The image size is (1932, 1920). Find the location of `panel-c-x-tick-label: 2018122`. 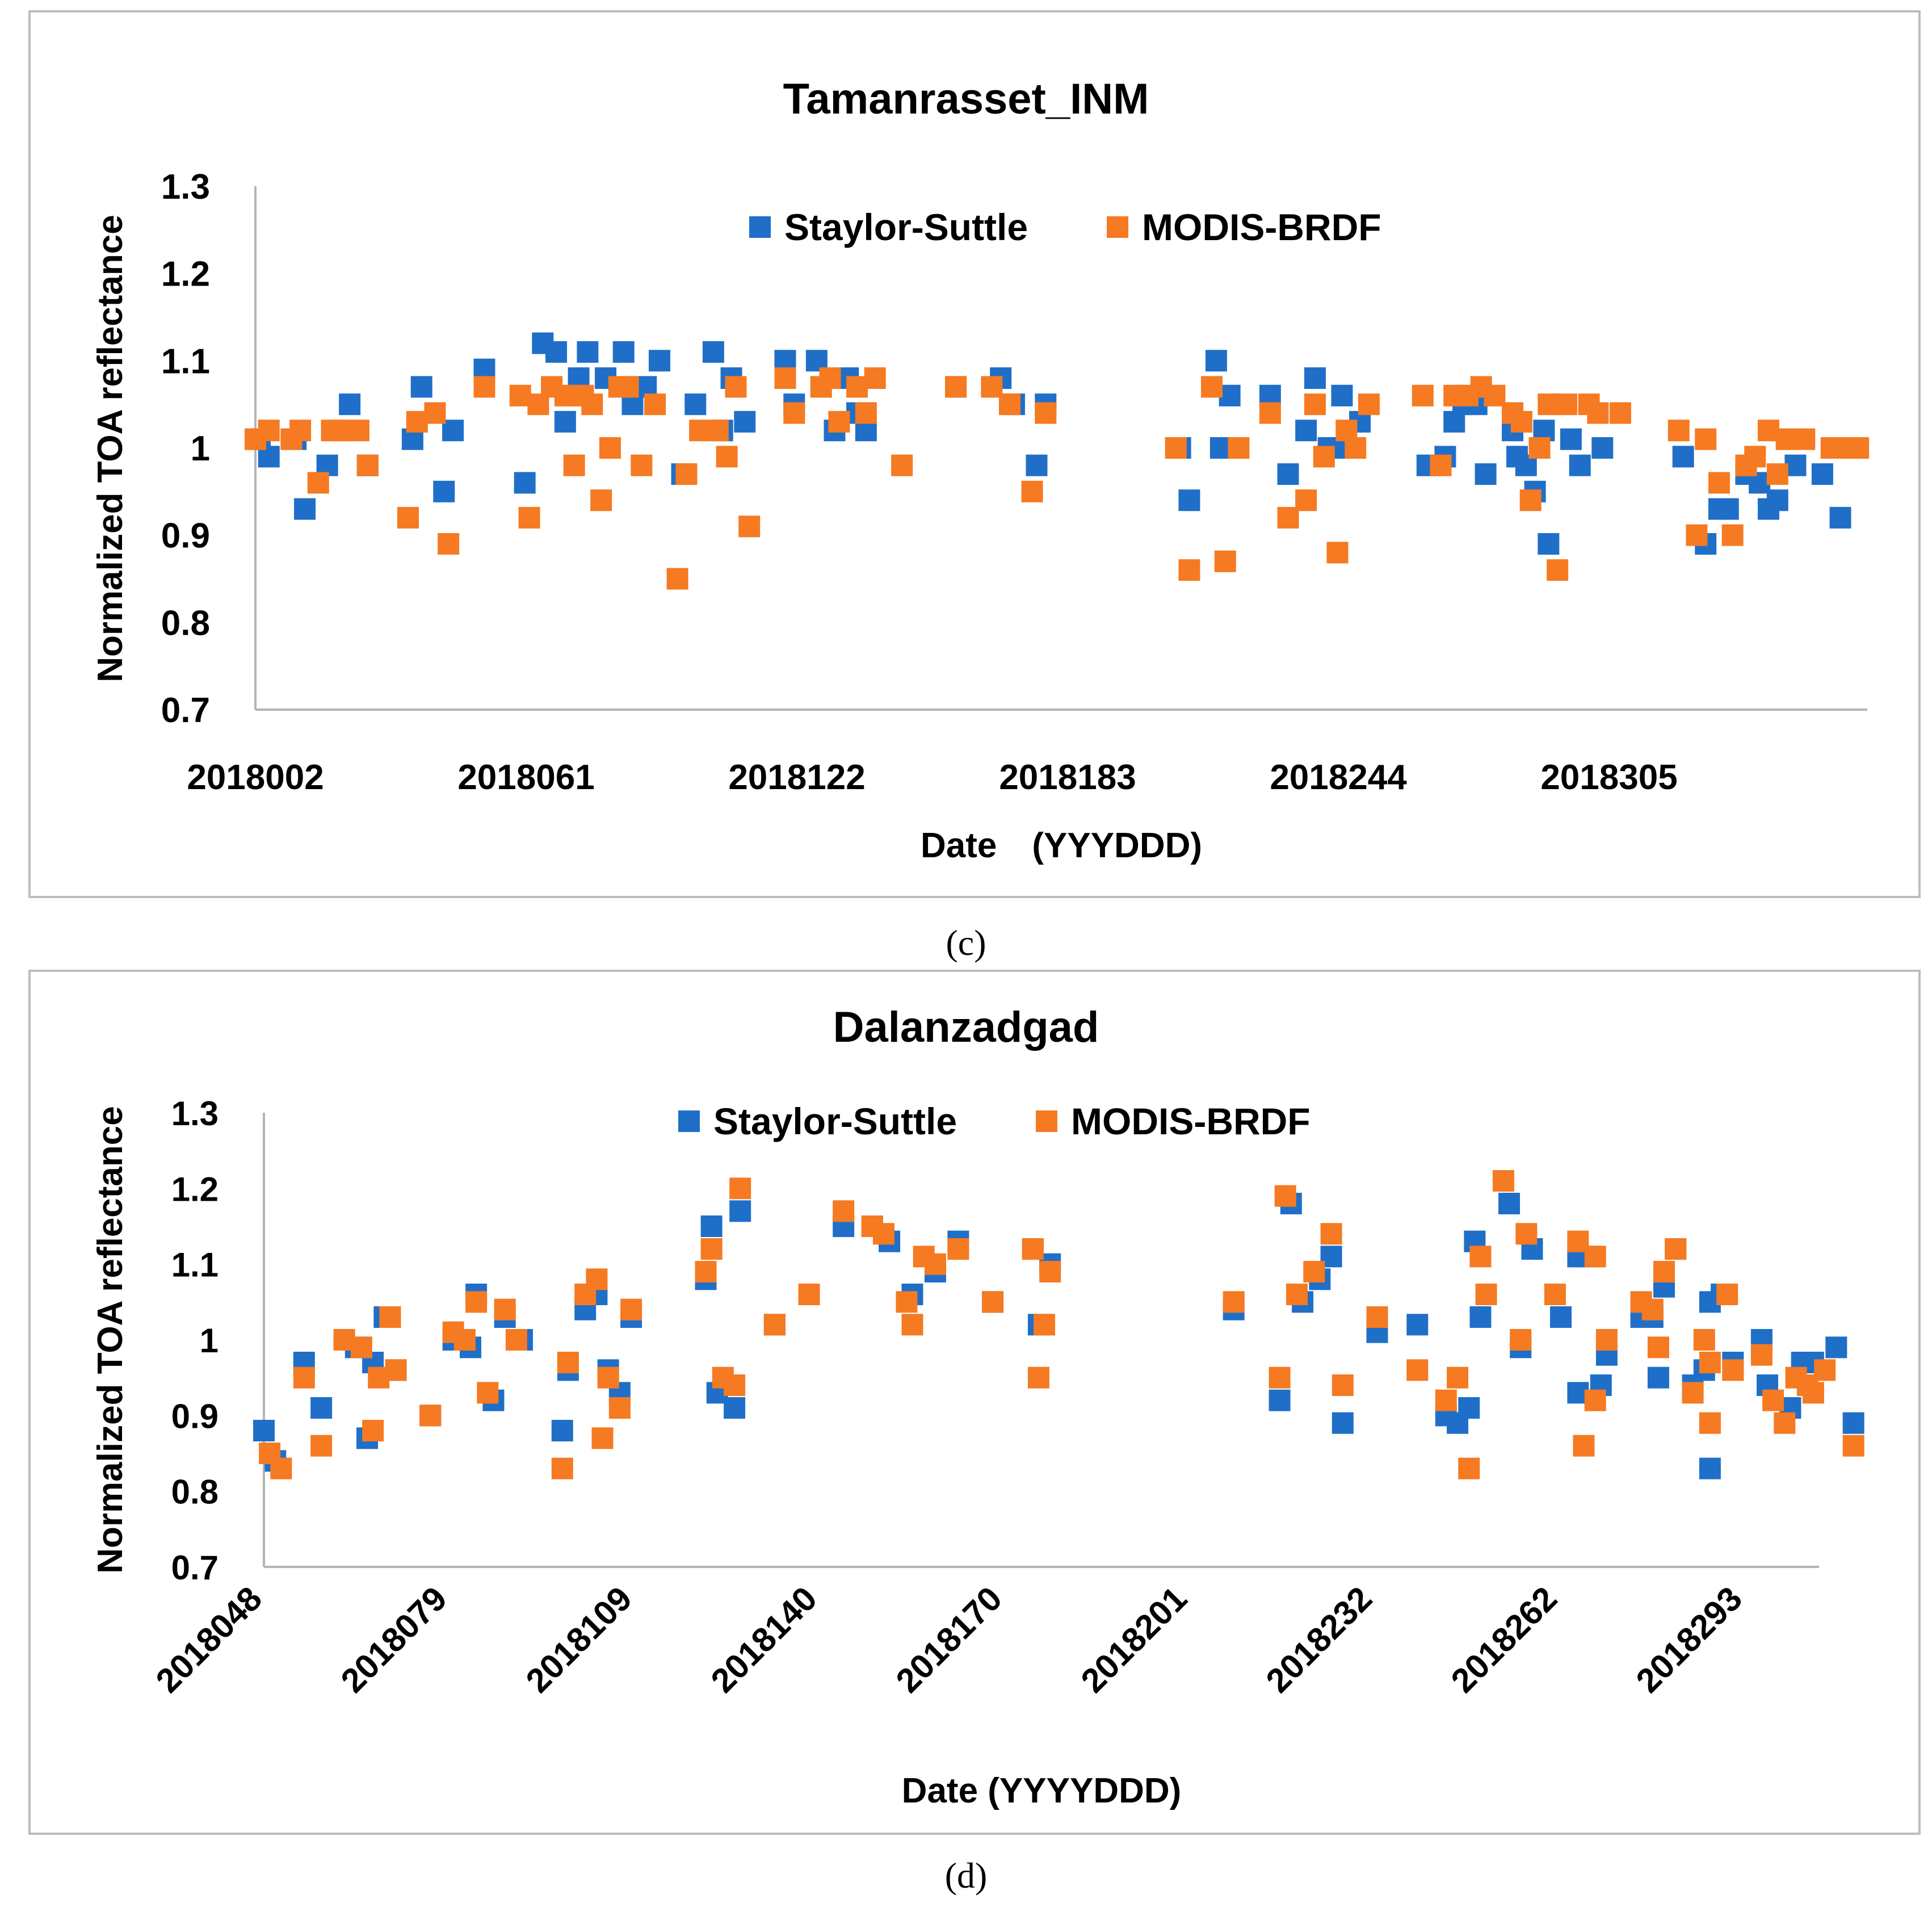

panel-c-x-tick-label: 2018122 is located at coordinates (796, 777).